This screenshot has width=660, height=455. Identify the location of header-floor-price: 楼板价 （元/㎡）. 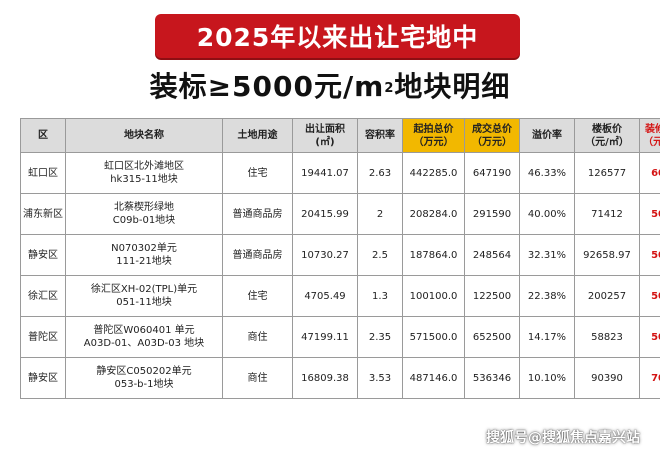
(607, 135).